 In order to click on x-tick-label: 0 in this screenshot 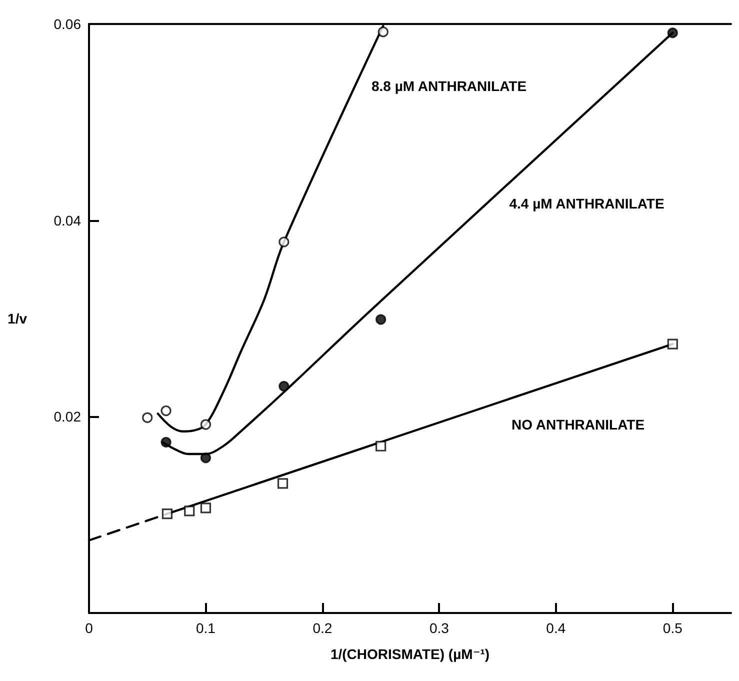, I will do `click(89, 628)`.